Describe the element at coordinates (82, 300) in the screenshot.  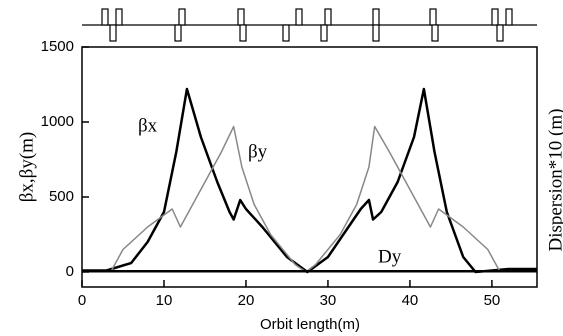
I see `x-tick-label: 0` at that location.